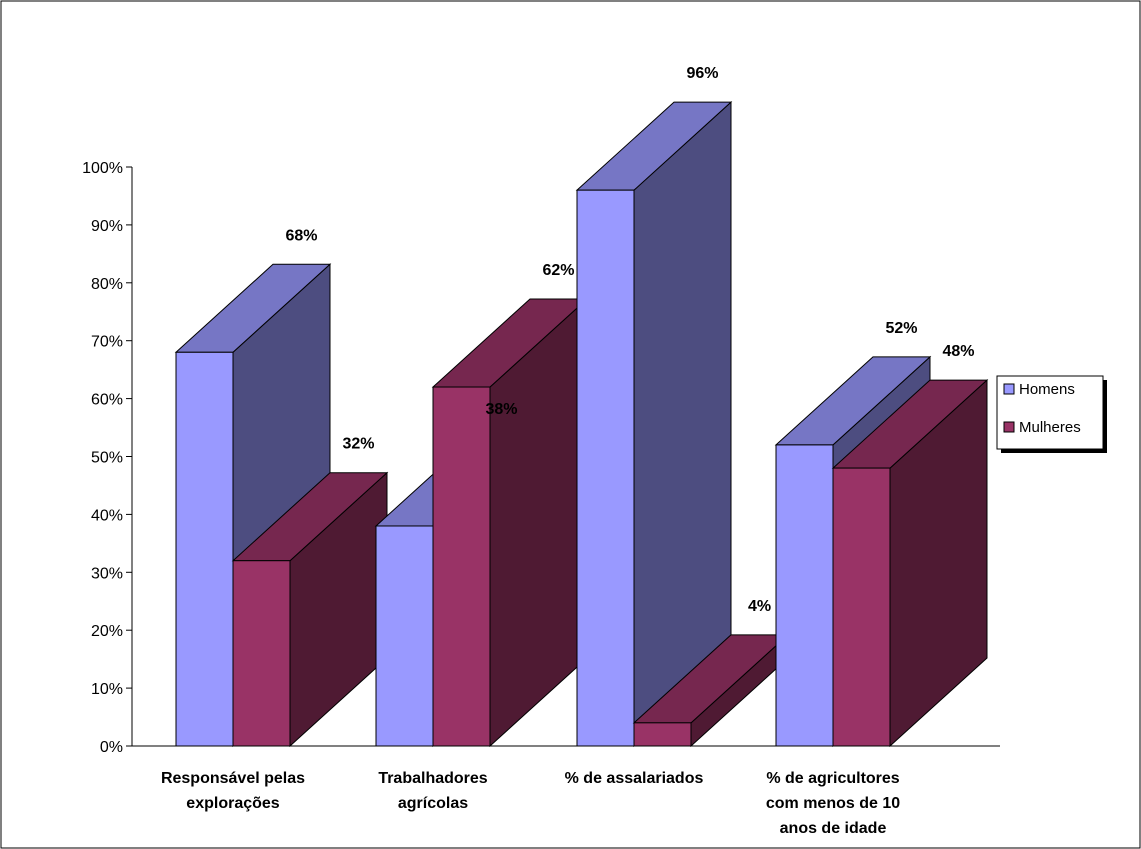  I want to click on data-label-homens: 68%, so click(301, 235).